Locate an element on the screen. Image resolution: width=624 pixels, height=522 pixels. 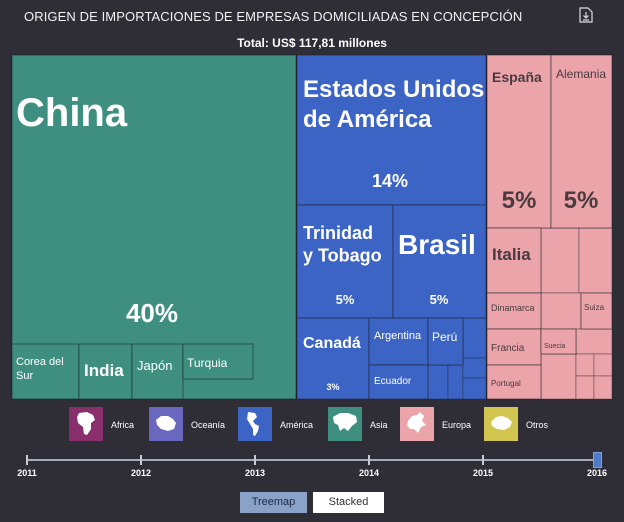
treemap-tile-label: Italia is located at coordinates (511, 254).